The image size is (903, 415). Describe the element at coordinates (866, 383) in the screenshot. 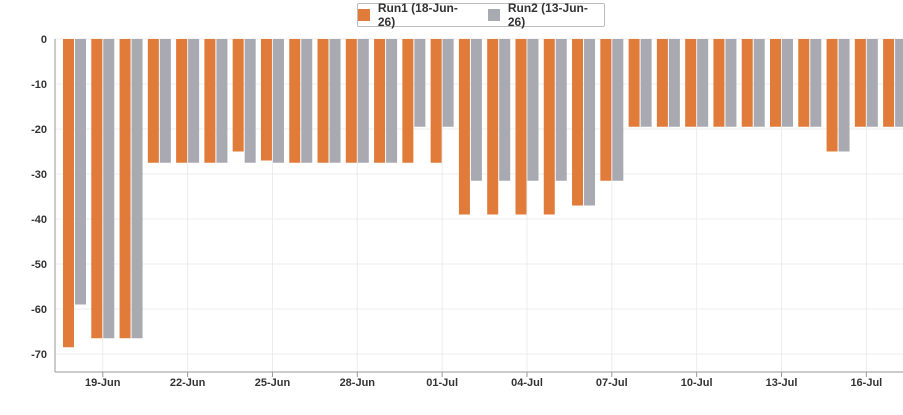

I see `x-tick-label: 16-Jul` at that location.